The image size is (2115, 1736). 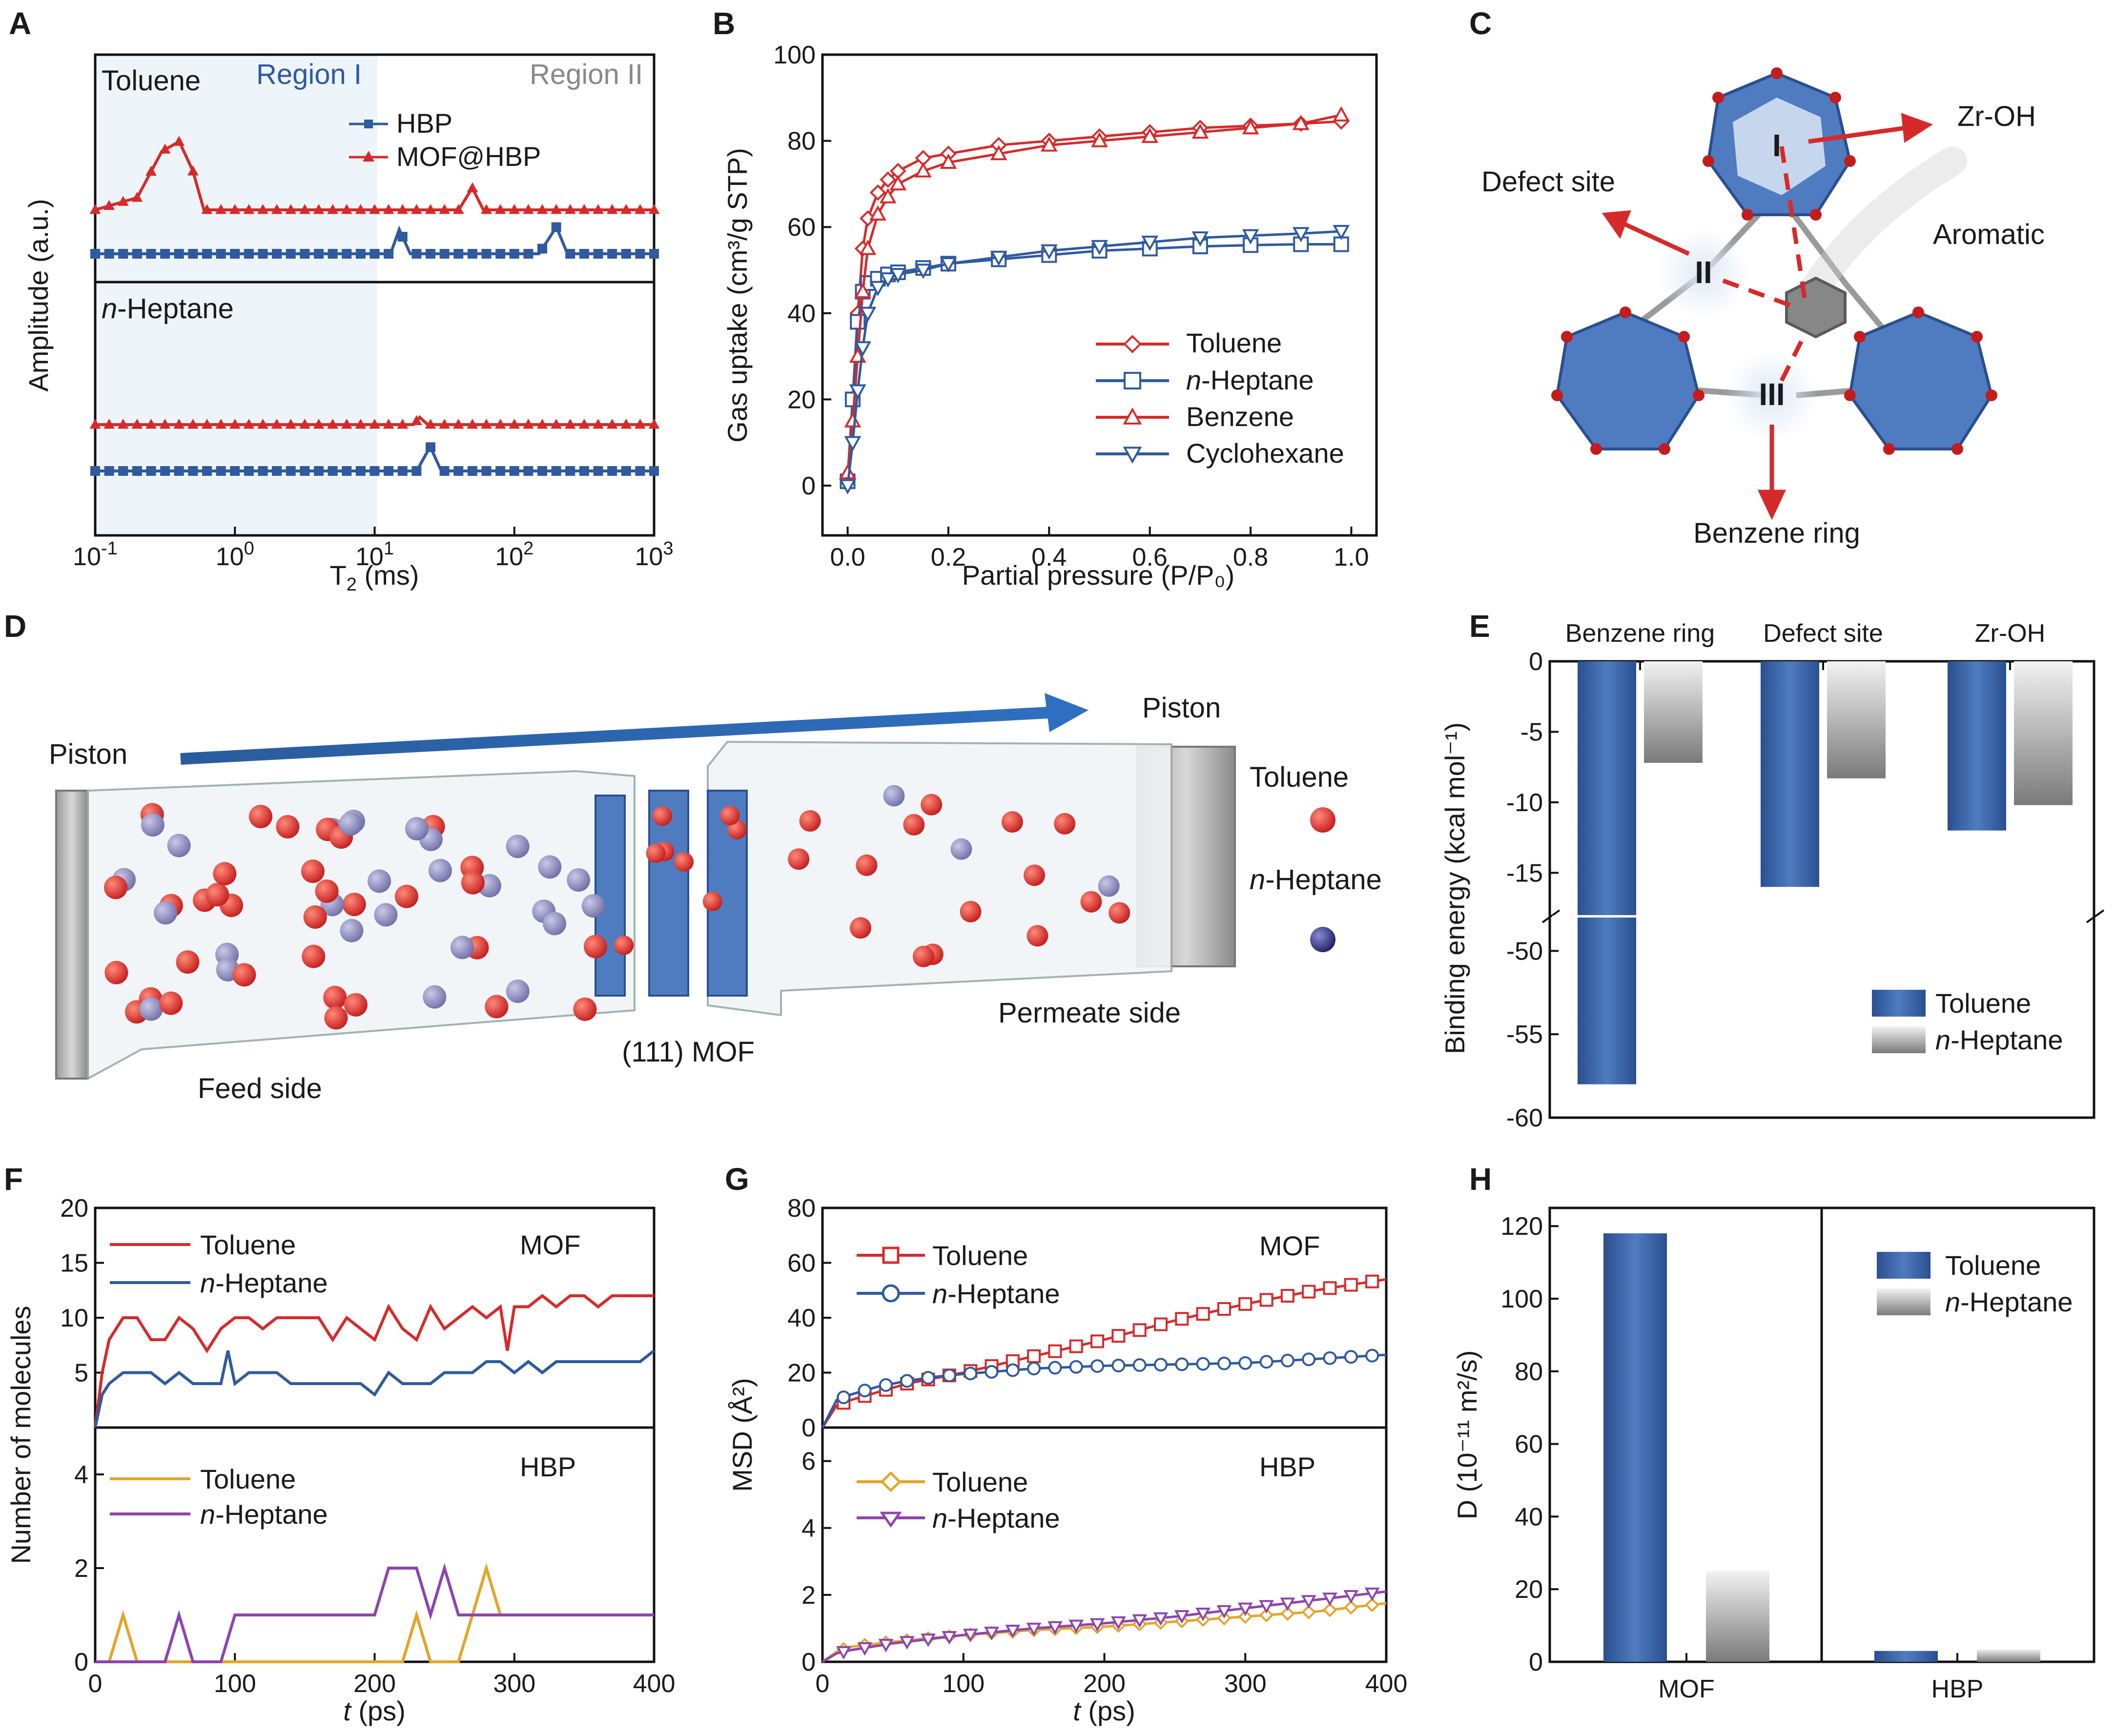 I want to click on aromatic-label: Aromatic, so click(x=1989, y=234).